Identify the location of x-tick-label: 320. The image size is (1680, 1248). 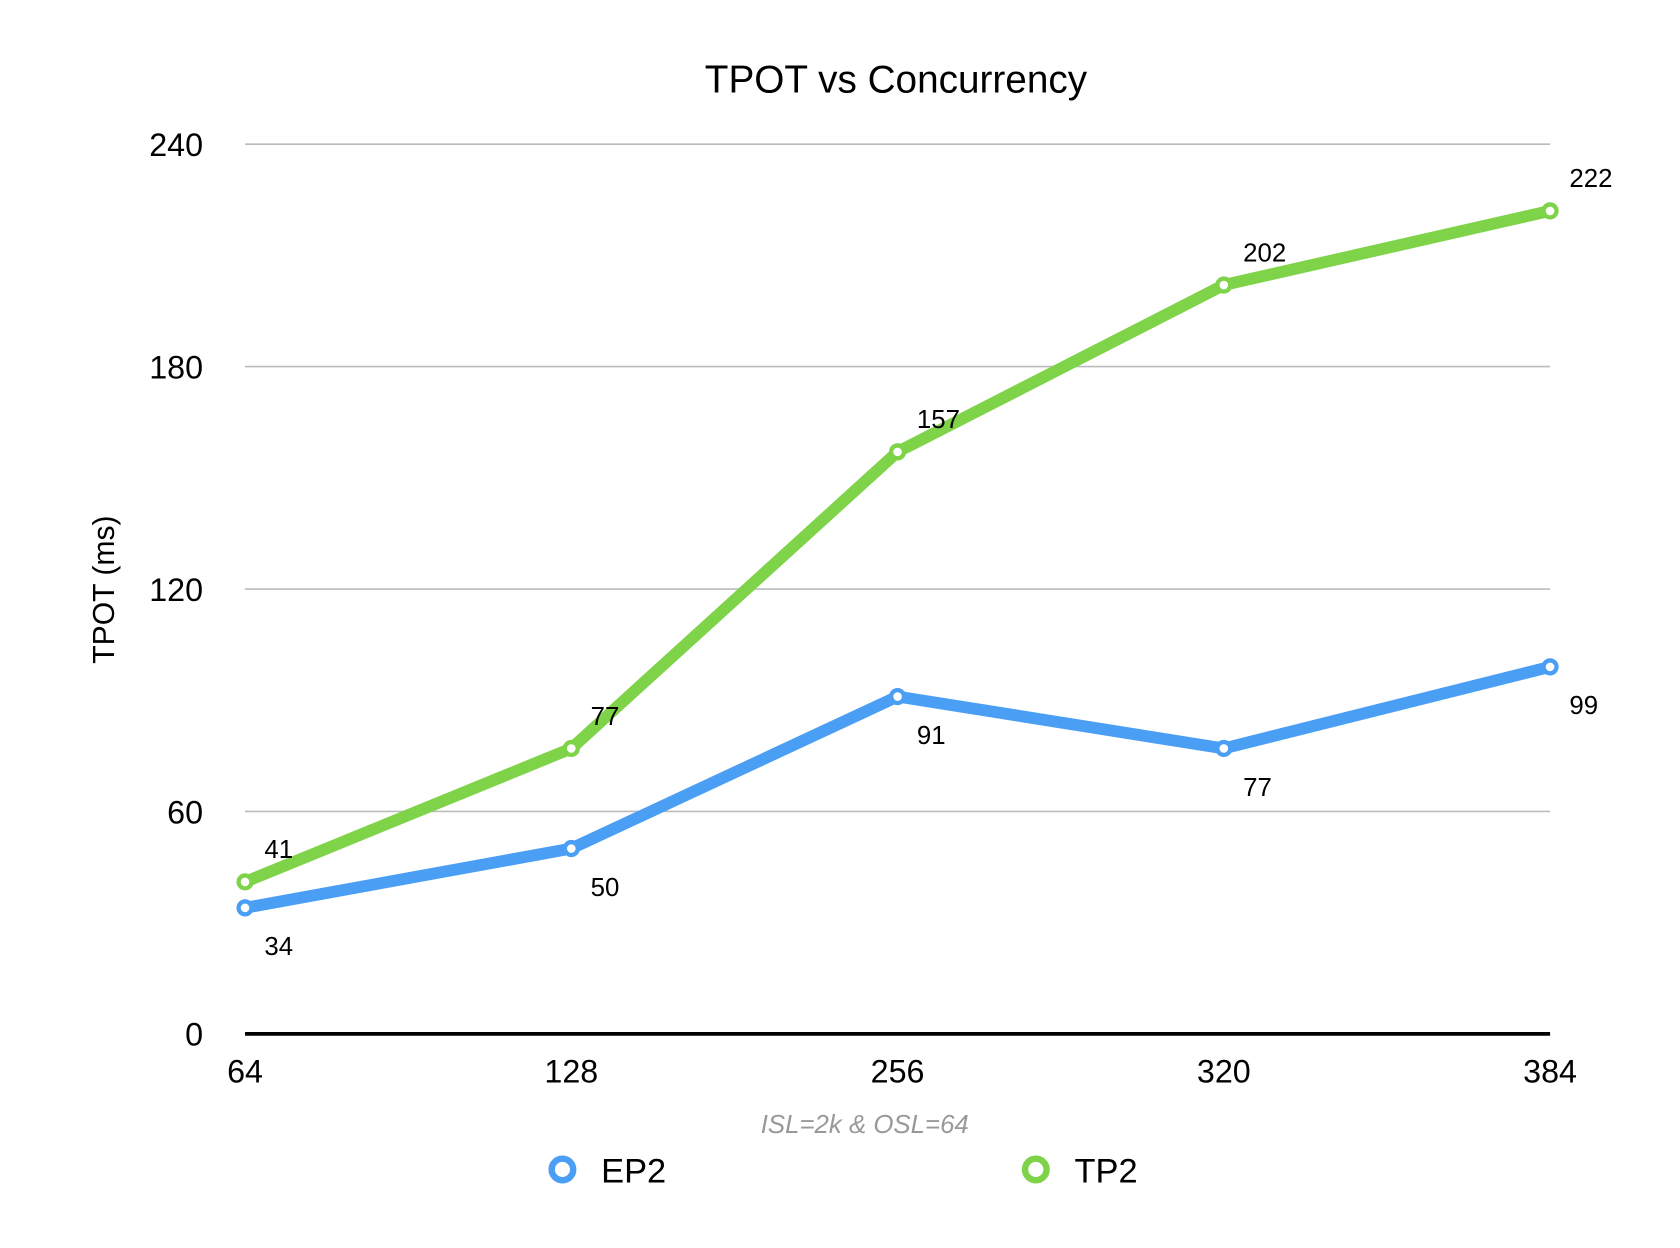
(1224, 1071).